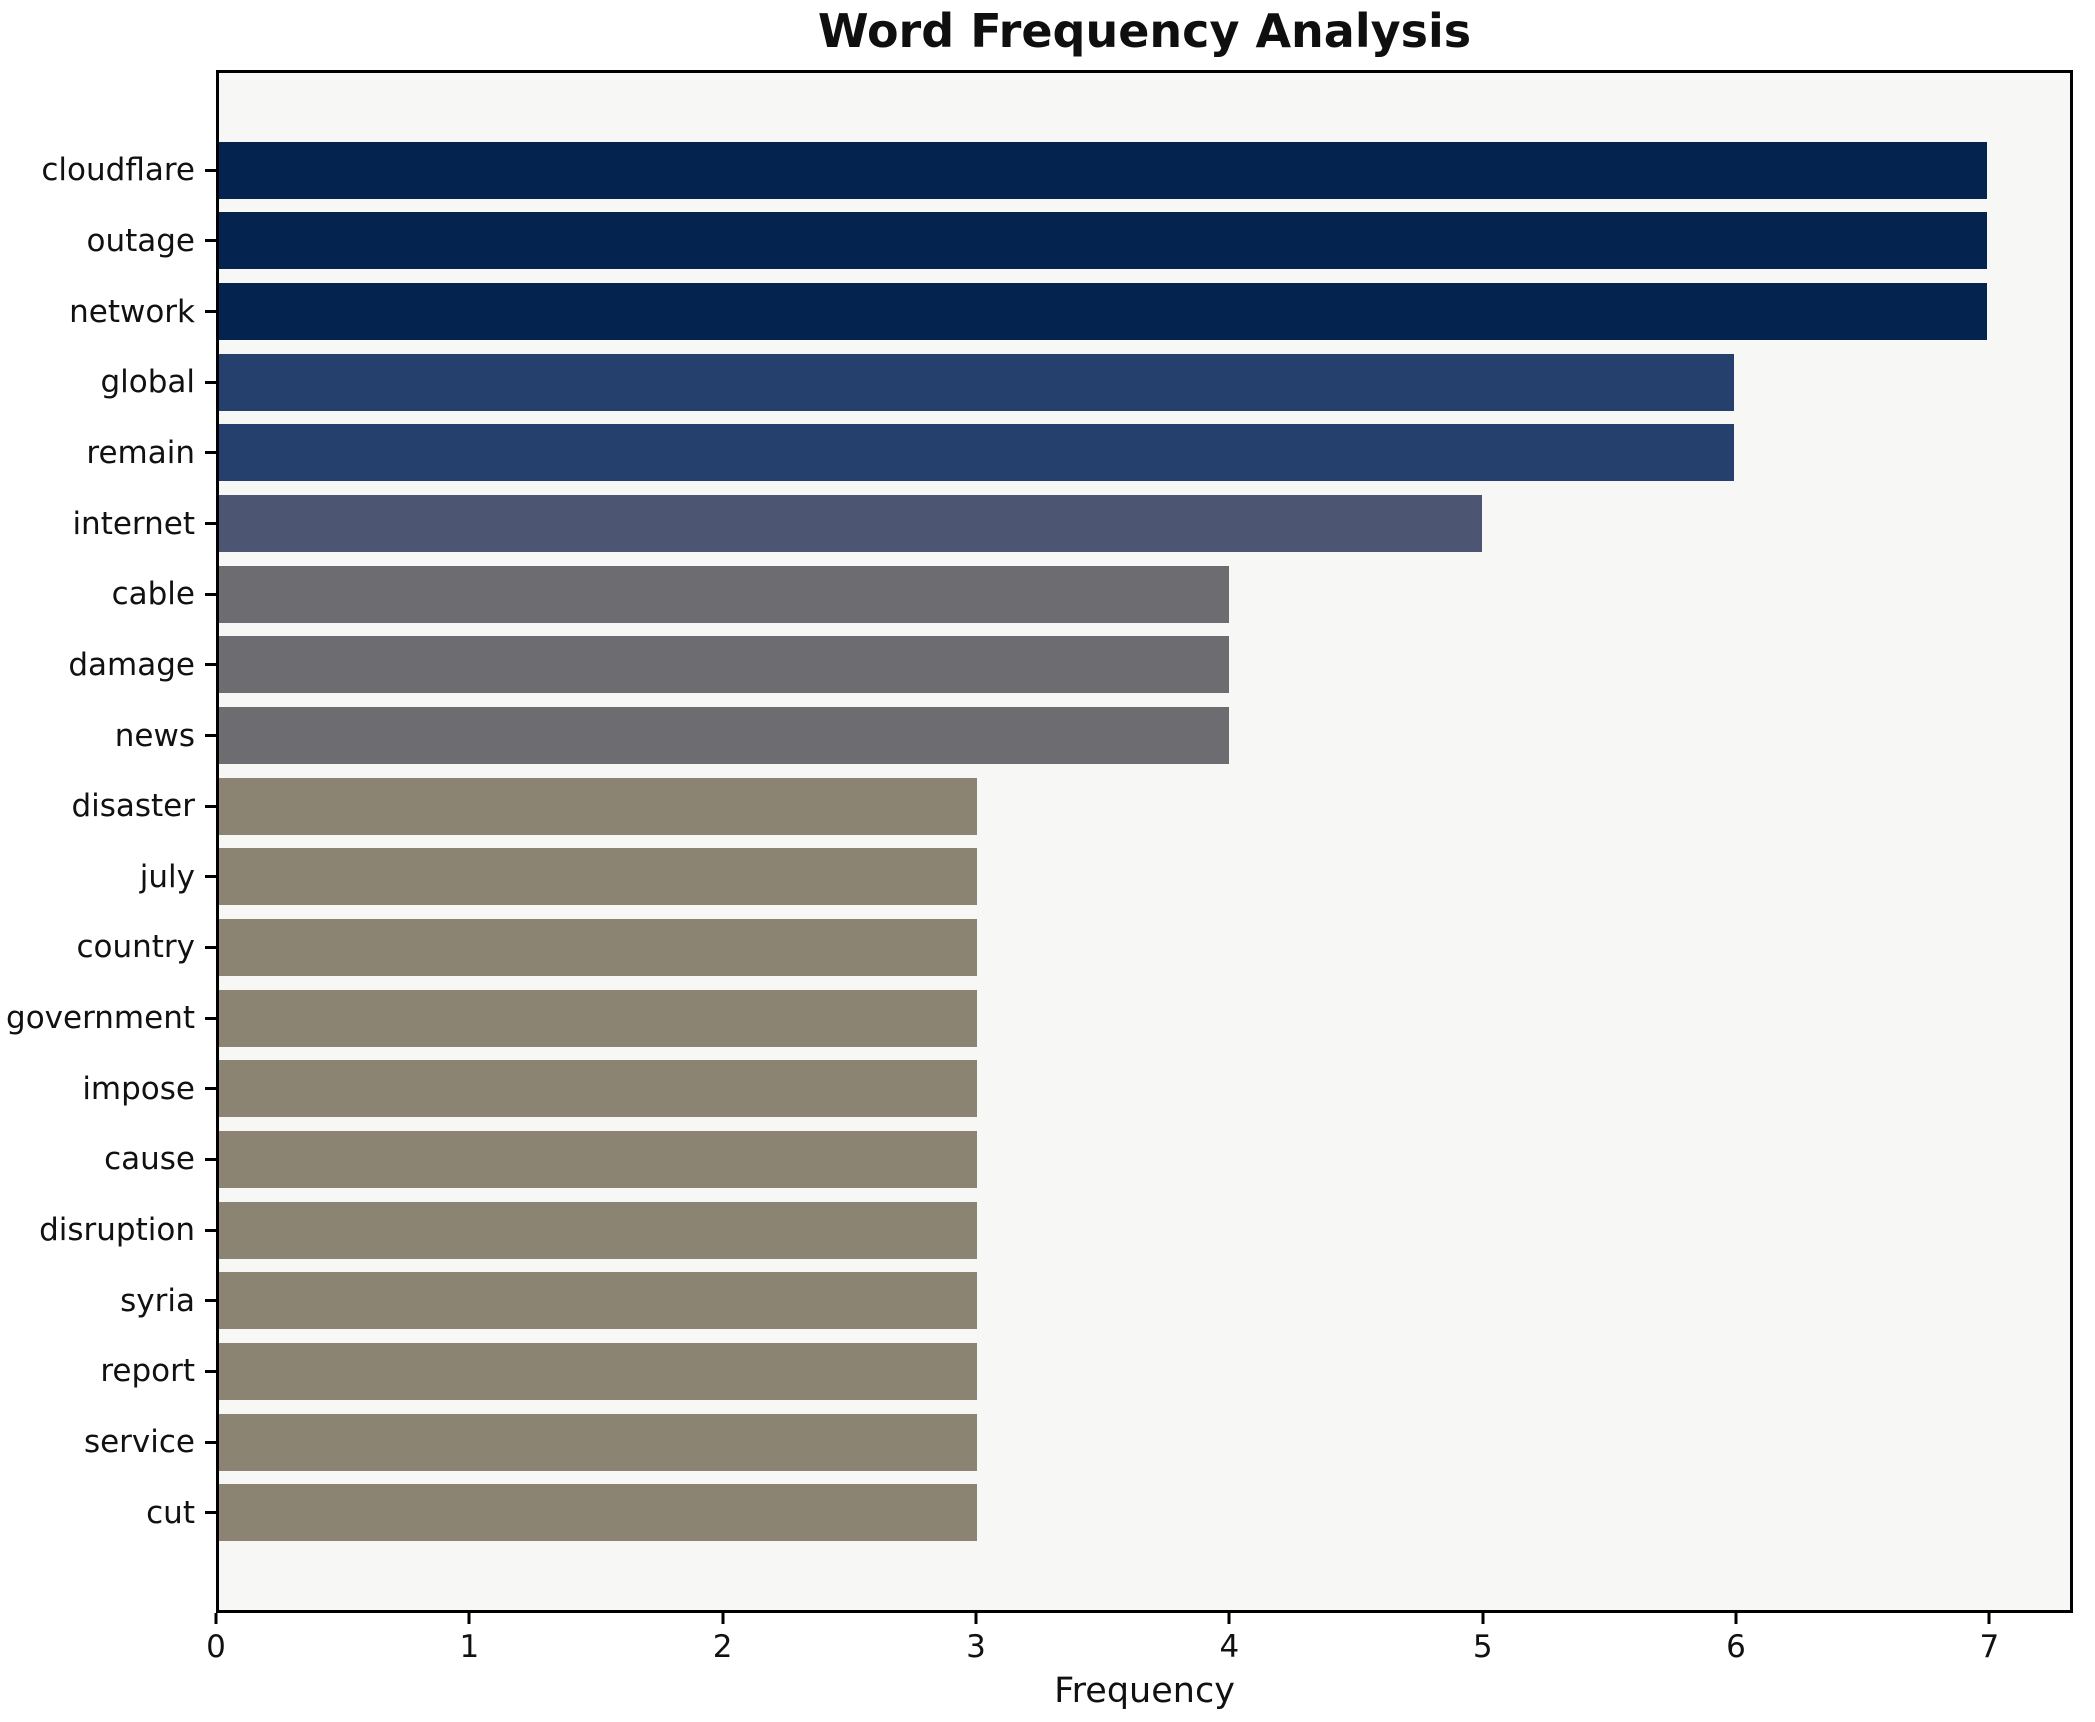  What do you see at coordinates (135, 947) in the screenshot?
I see `y-axis-label: country` at bounding box center [135, 947].